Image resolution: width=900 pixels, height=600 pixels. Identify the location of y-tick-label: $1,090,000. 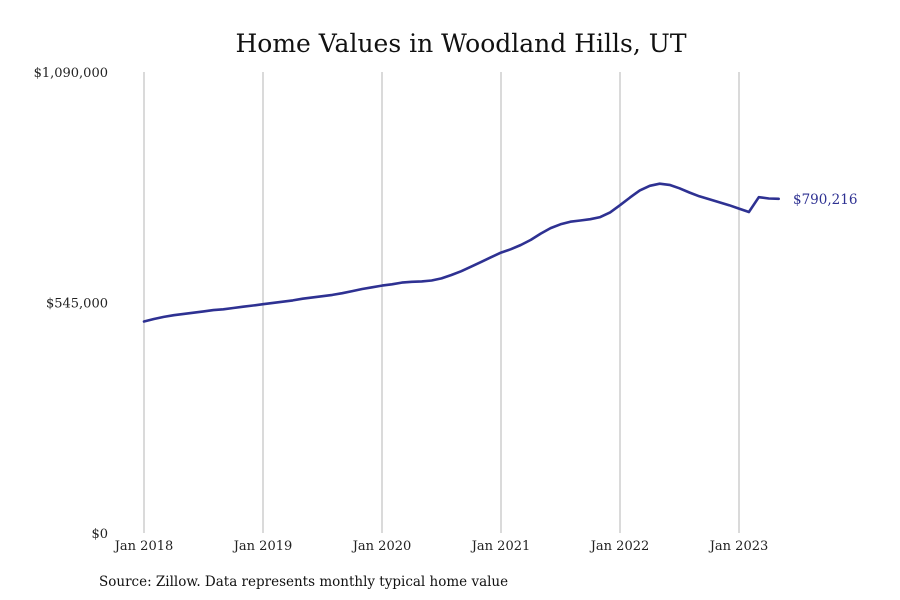
(71, 73).